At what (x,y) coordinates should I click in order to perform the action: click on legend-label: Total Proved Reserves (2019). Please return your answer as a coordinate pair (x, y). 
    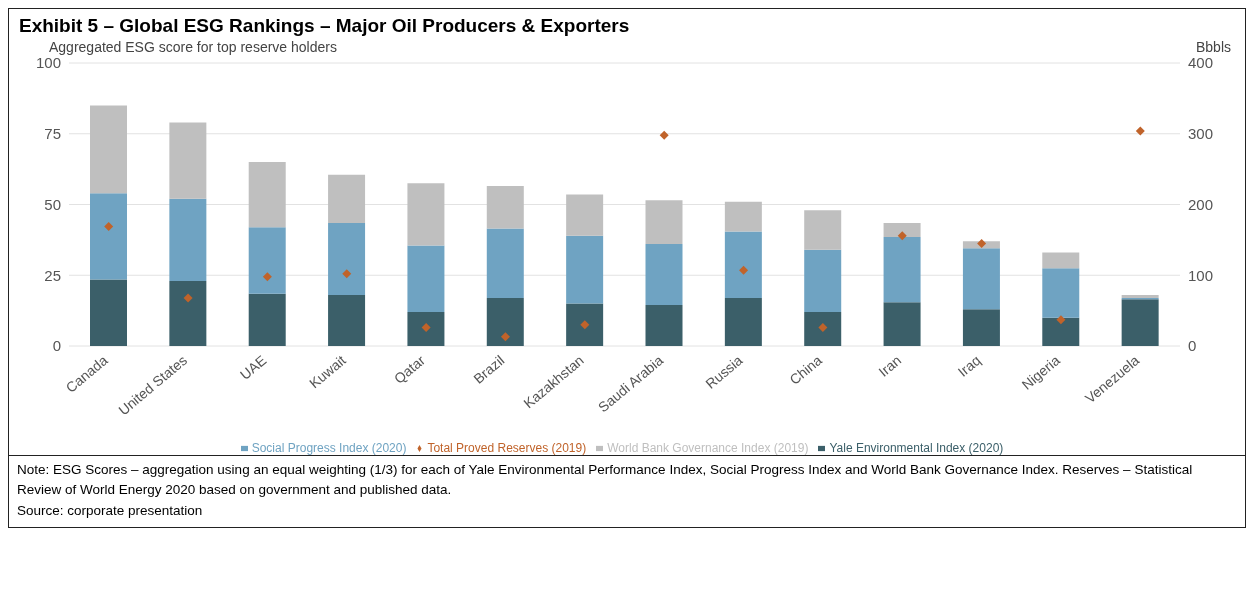
    Looking at the image, I should click on (507, 448).